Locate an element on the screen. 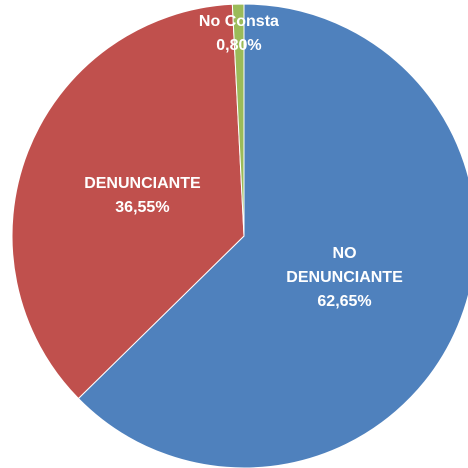 The height and width of the screenshot is (468, 468). category-label: DENUNCIANTE is located at coordinates (142, 184).